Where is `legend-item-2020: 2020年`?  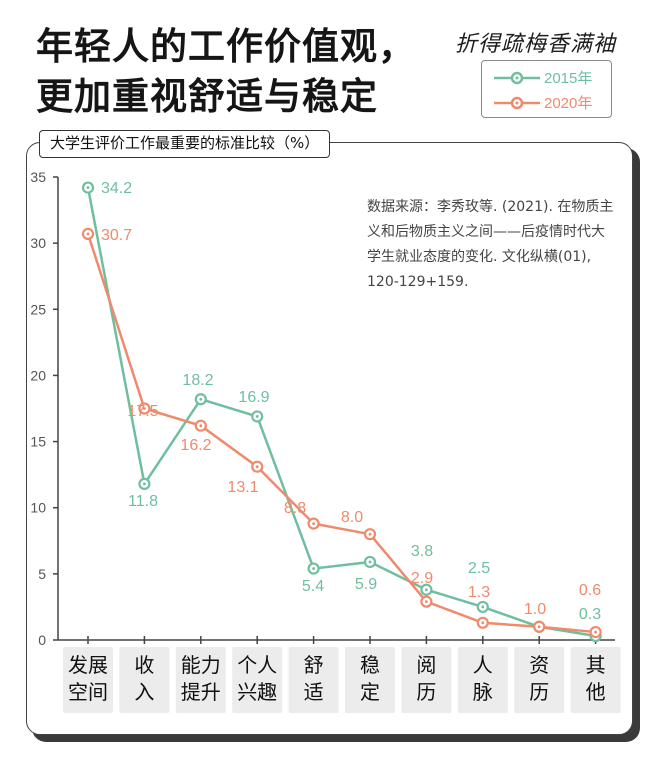 legend-item-2020: 2020年 is located at coordinates (547, 103).